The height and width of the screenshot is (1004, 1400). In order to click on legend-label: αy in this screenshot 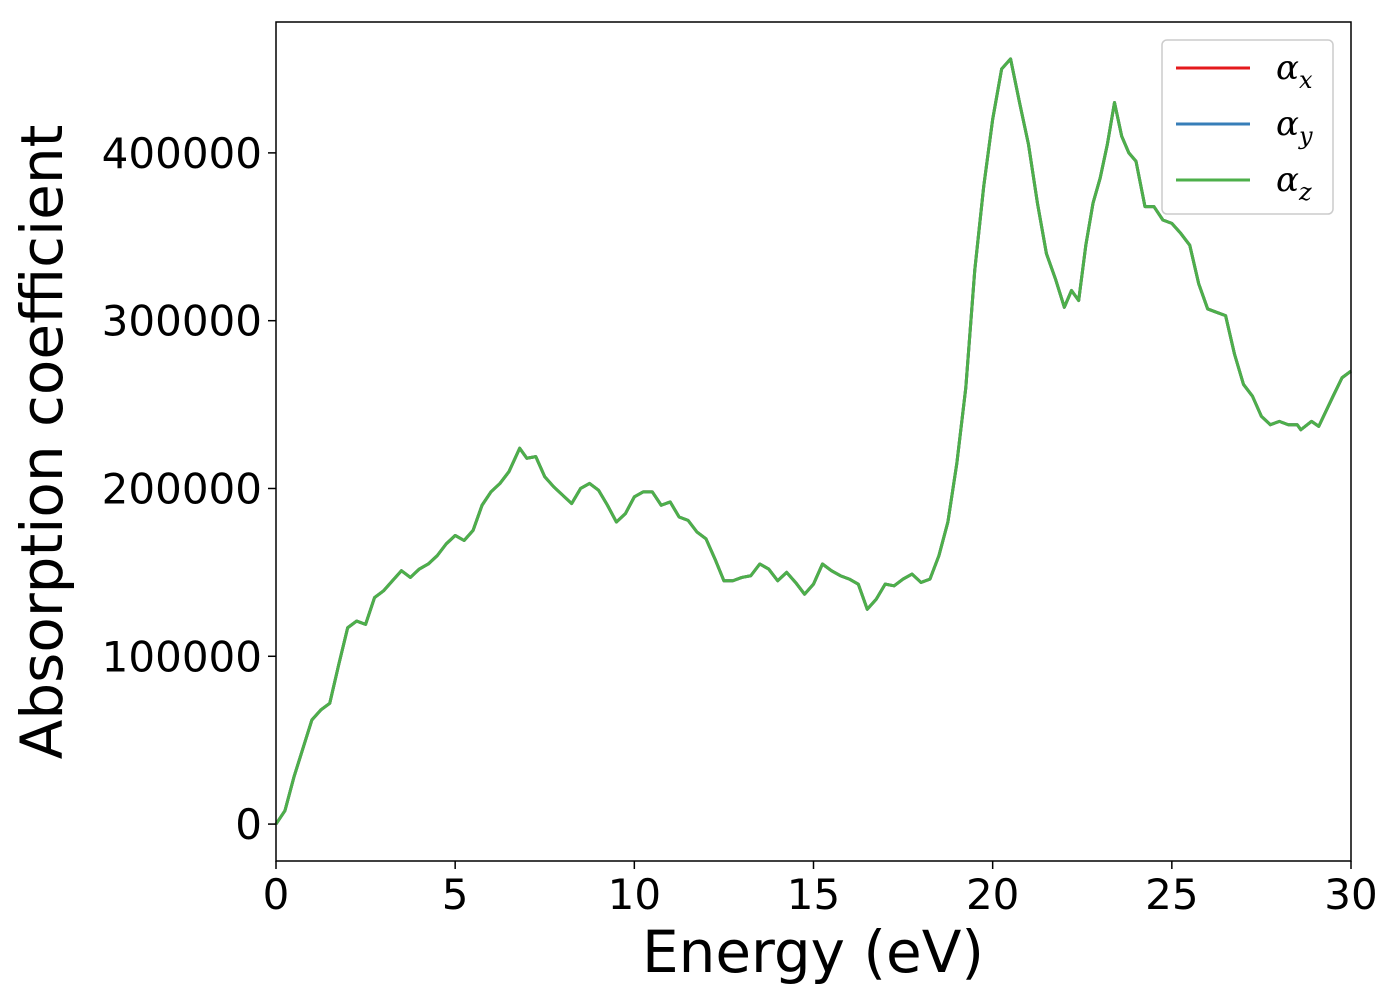, I will do `click(1294, 127)`.